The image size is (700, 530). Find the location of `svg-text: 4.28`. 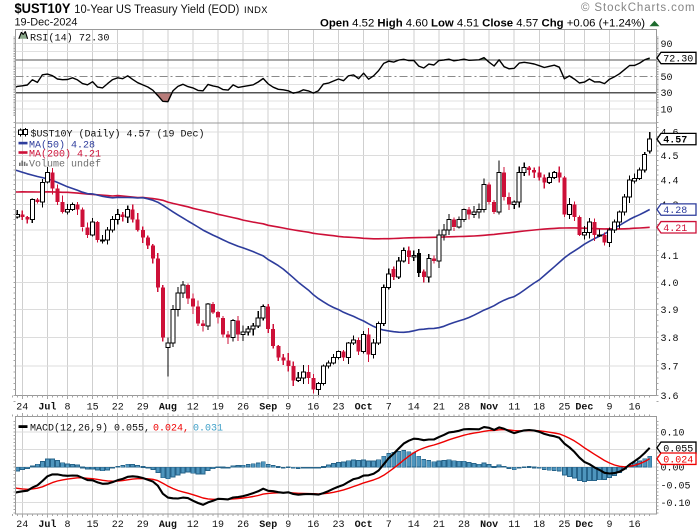

svg-text: 4.28 is located at coordinates (675, 211).